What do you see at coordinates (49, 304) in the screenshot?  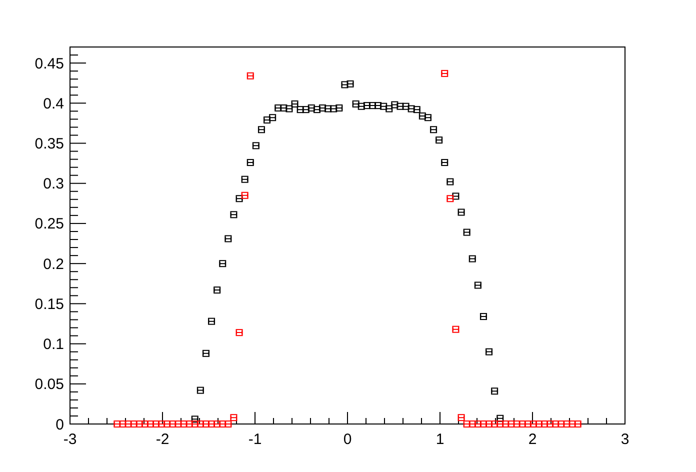 I see `y-tick-label: 0.15` at bounding box center [49, 304].